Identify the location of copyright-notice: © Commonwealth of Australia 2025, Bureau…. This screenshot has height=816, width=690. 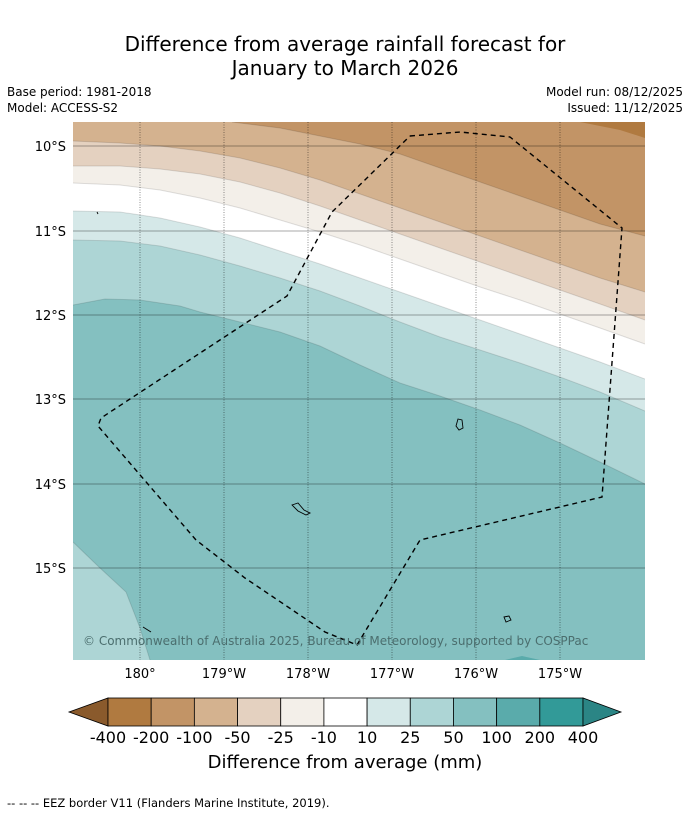
(335, 641).